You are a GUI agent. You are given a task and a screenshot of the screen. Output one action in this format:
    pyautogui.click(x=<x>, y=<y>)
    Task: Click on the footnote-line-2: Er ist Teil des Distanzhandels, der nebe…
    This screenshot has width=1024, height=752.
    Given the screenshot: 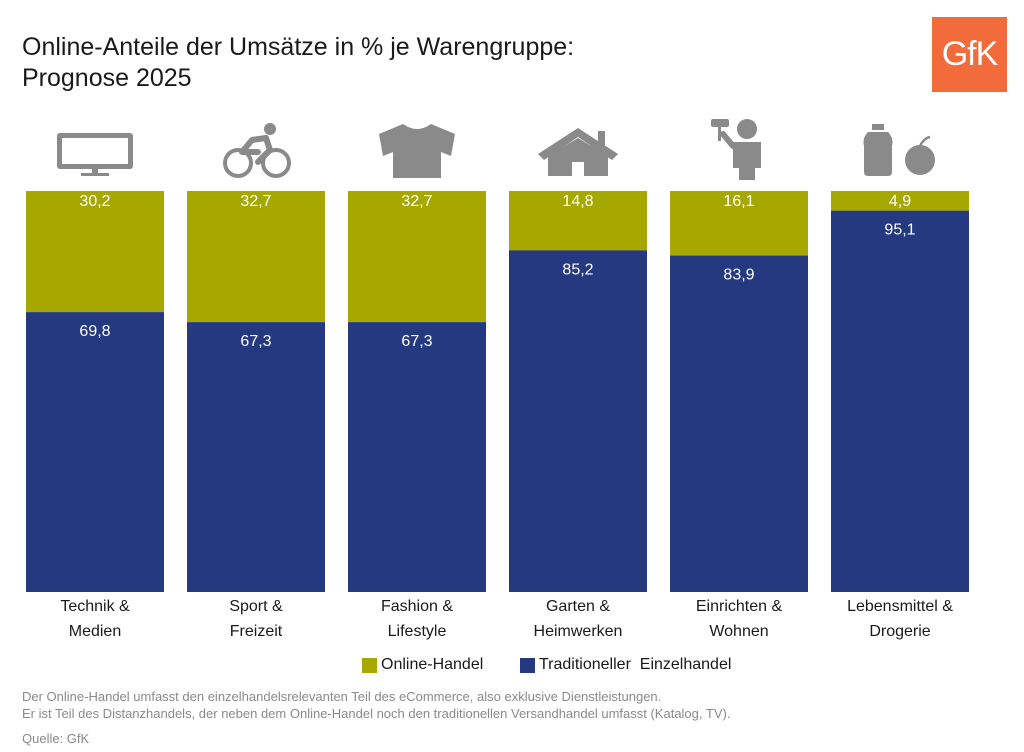 What is the action you would take?
    pyautogui.click(x=376, y=713)
    